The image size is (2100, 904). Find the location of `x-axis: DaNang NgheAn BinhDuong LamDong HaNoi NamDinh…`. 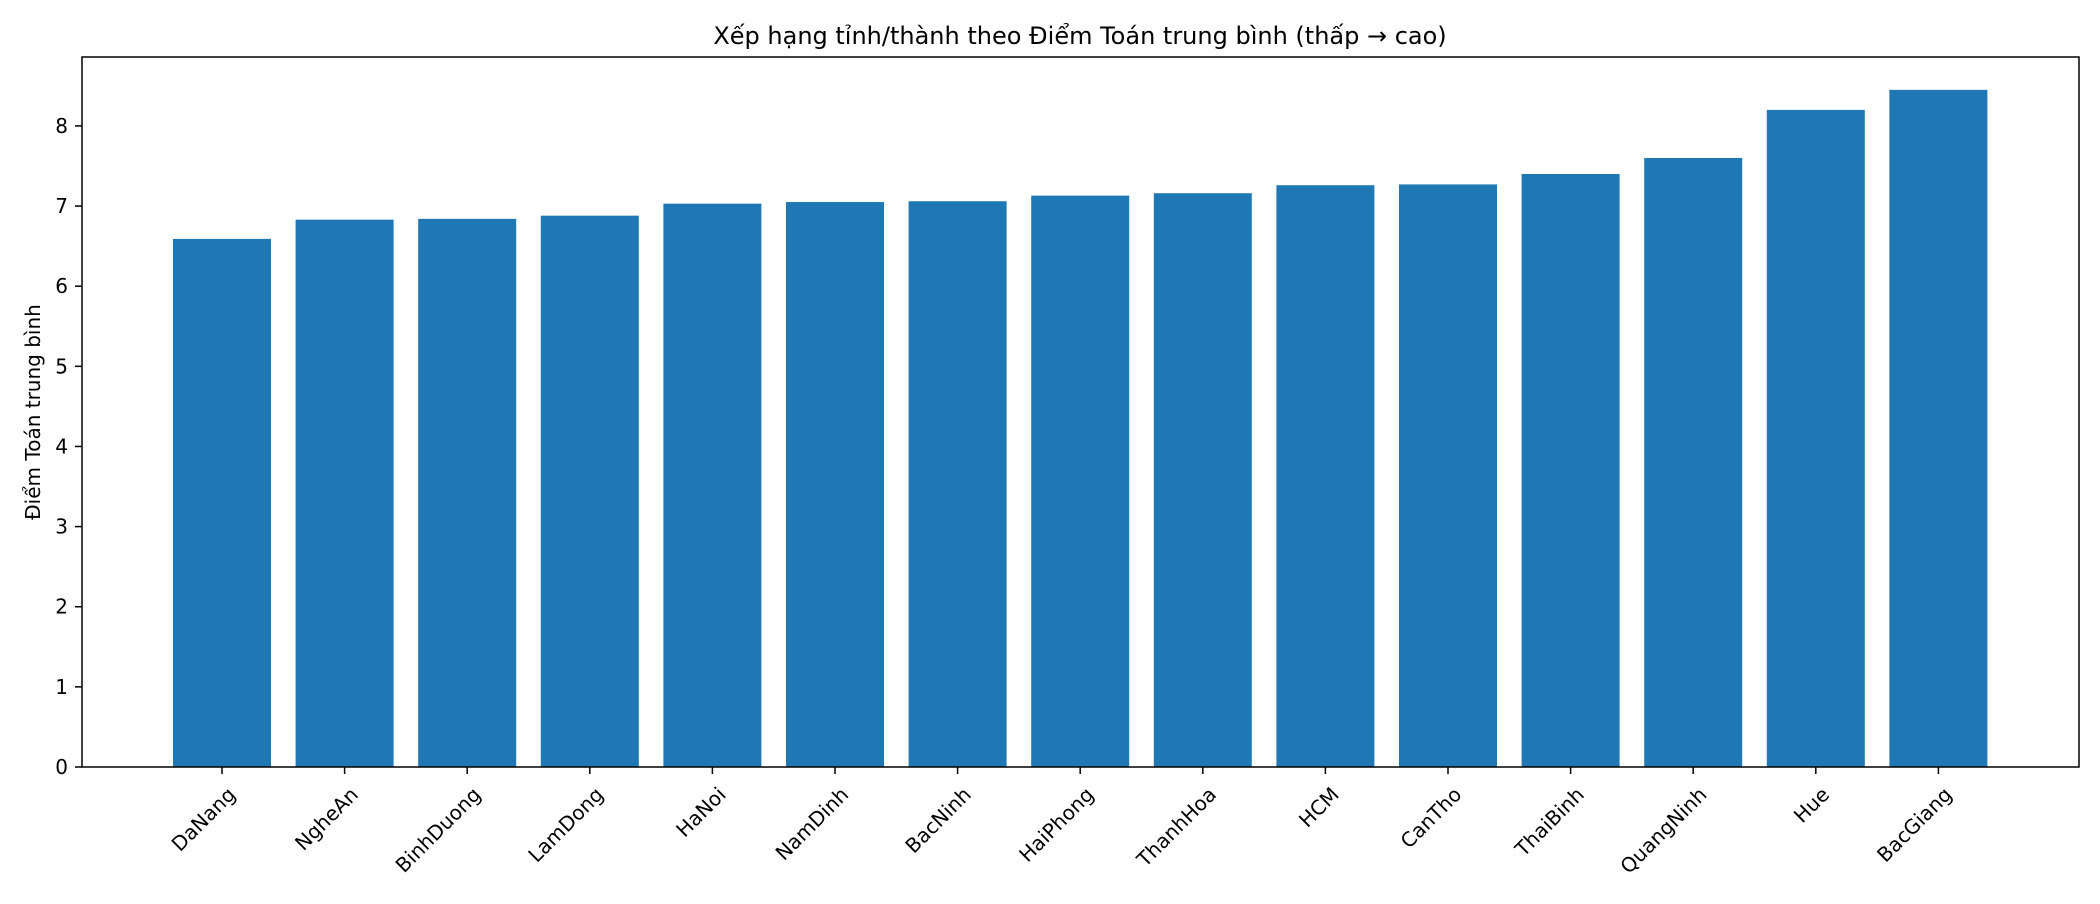

x-axis: DaNang NgheAn BinhDuong LamDong HaNoi NamDinh… is located at coordinates (1062, 822).